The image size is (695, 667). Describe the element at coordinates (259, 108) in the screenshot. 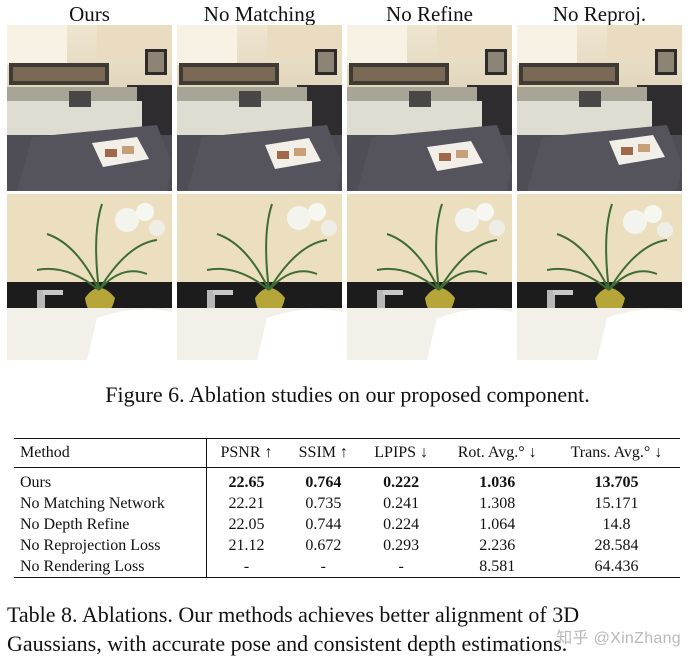

I see `photo-living-room-no-matching` at that location.